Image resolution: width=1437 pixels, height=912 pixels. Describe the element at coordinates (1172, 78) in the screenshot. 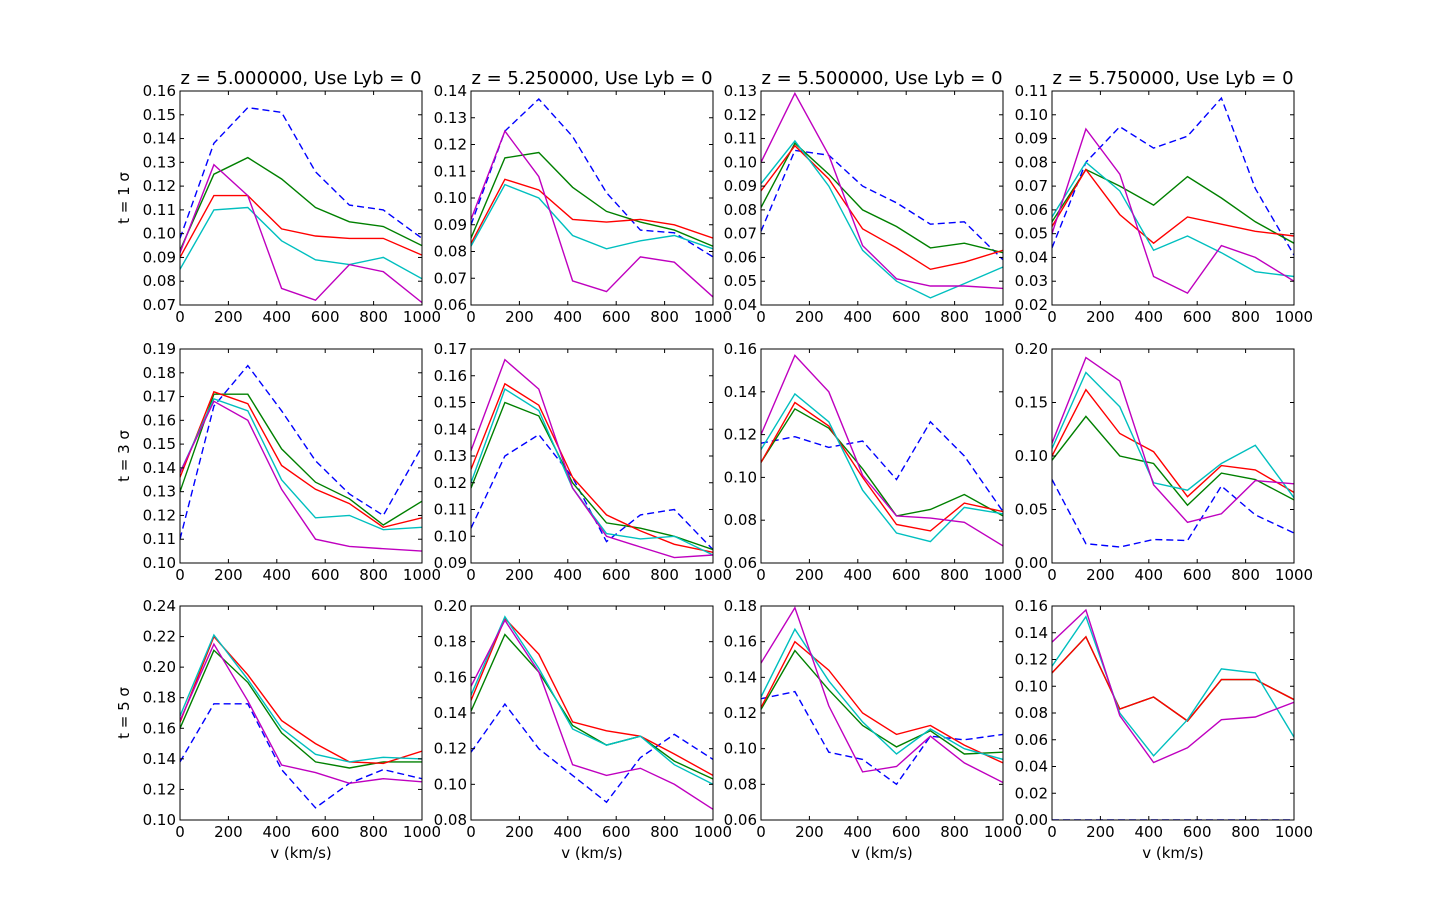

I see `column-title: z = 5.750000, Use Lyb = 0` at that location.